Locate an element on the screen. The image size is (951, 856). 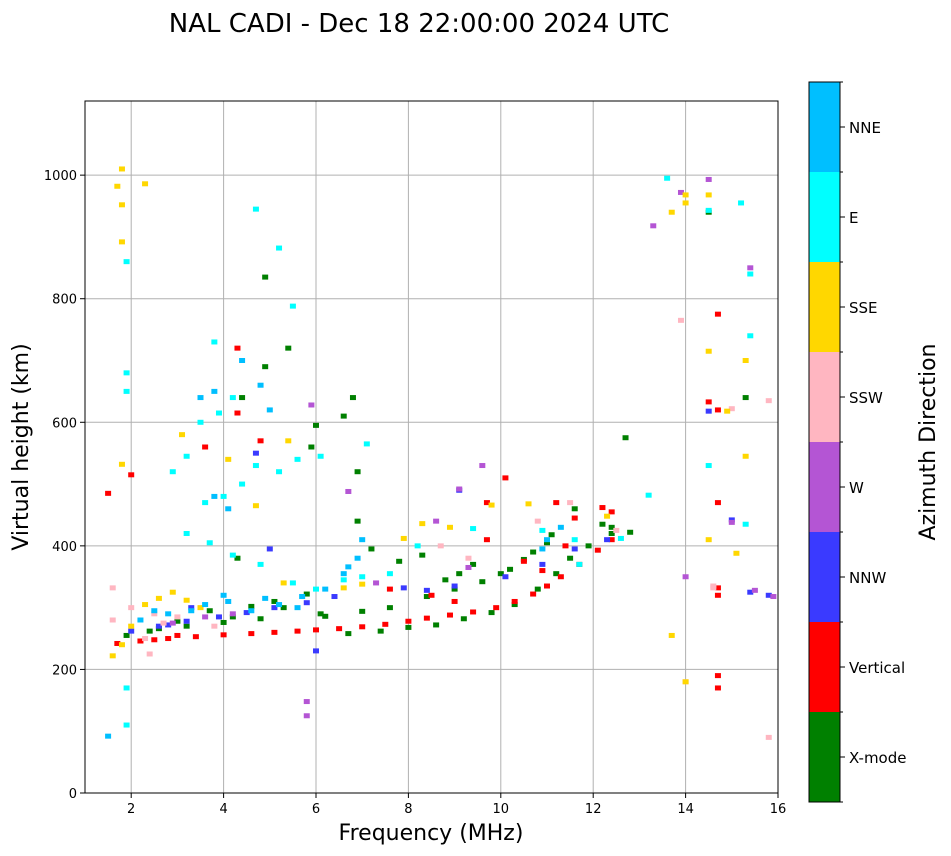
y-tick-label: 0 is located at coordinates (73, 794).